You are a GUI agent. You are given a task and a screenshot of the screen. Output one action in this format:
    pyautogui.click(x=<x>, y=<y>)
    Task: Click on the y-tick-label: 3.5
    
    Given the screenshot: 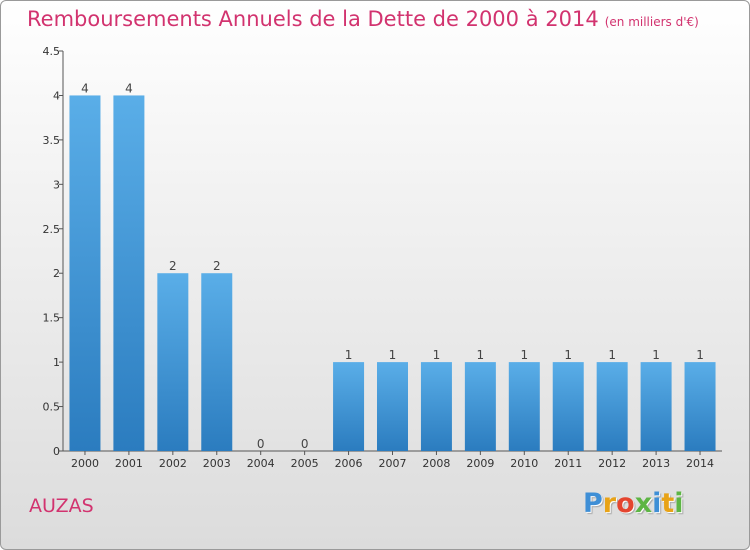 What is the action you would take?
    pyautogui.click(x=52, y=140)
    